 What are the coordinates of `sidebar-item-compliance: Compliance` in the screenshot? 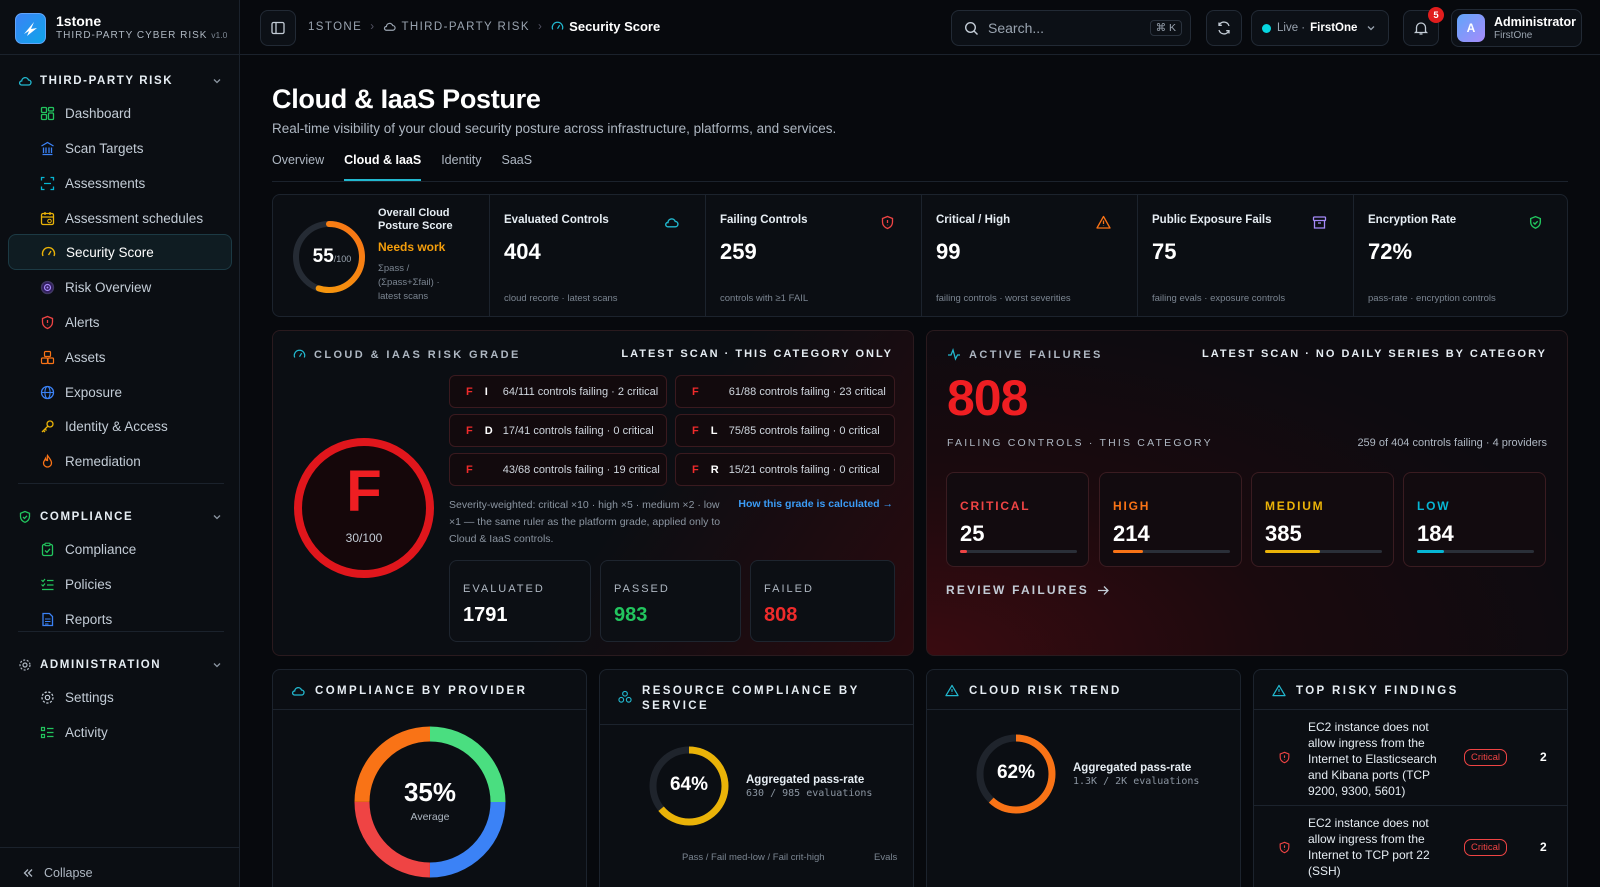 It's located at (120, 549).